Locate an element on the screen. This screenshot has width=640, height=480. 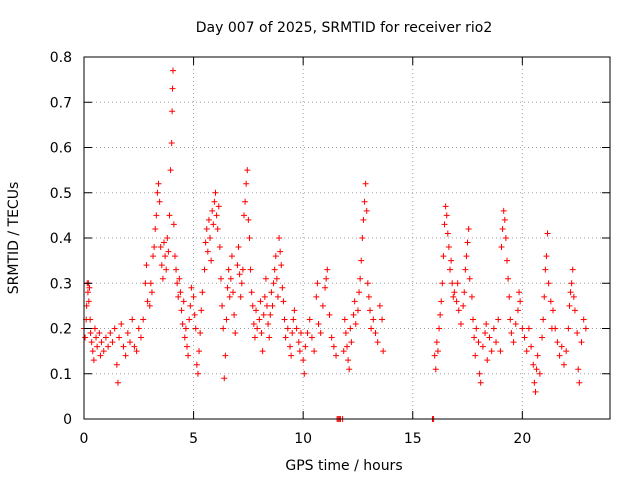
y-tick-label: 0.2 is located at coordinates (61, 330).